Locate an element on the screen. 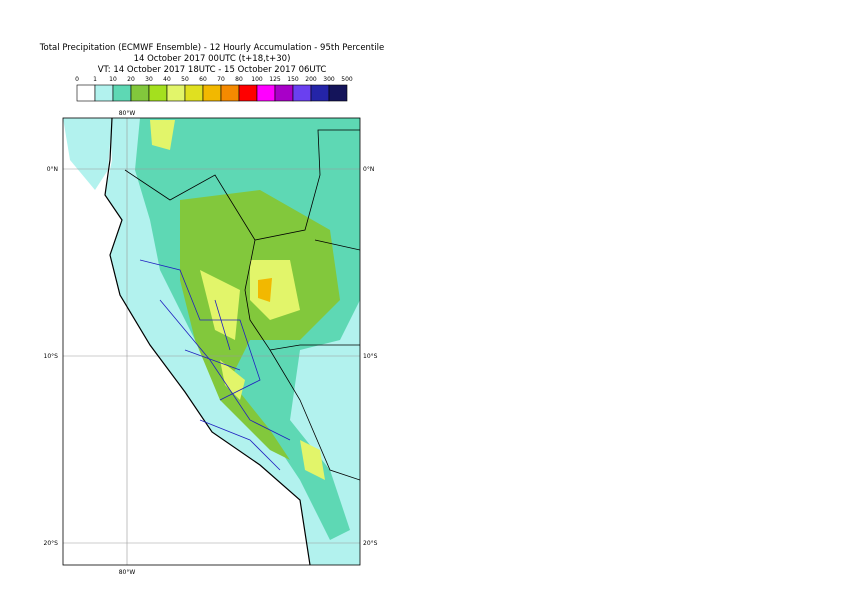  legend-label: 80 is located at coordinates (239, 79).